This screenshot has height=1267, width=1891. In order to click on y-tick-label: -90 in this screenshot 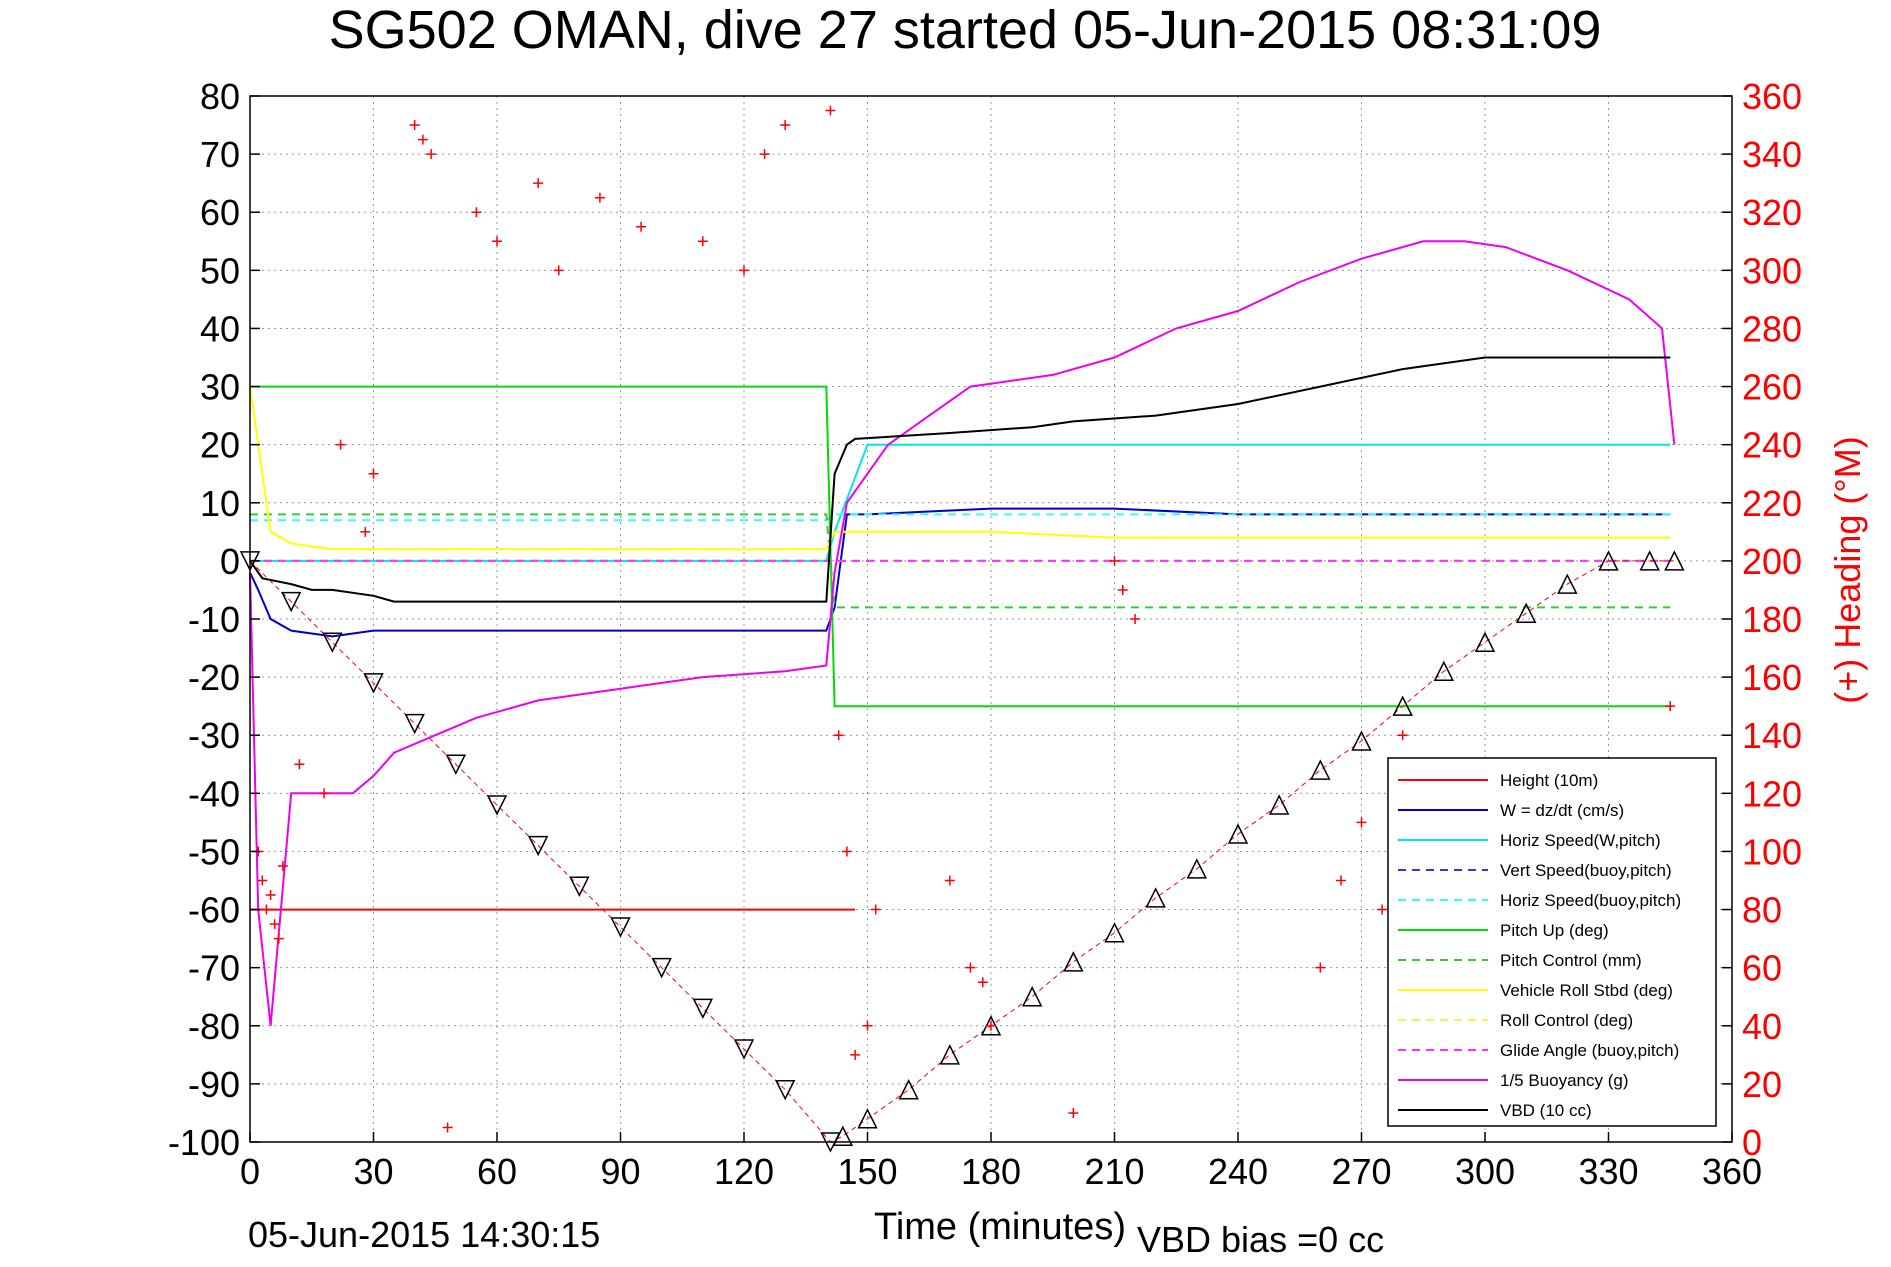, I will do `click(214, 1084)`.